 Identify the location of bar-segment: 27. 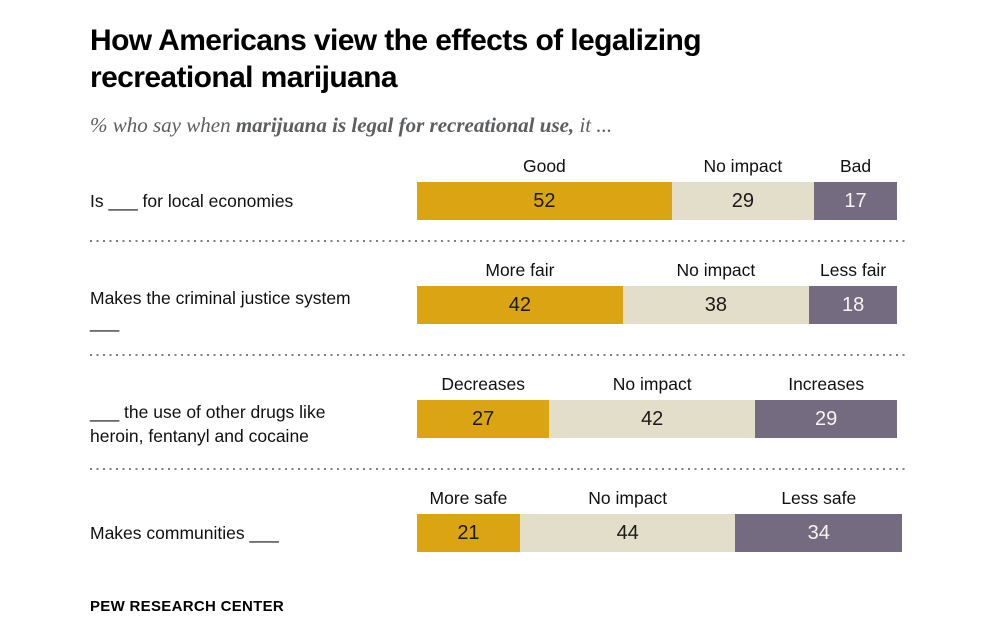
(483, 419).